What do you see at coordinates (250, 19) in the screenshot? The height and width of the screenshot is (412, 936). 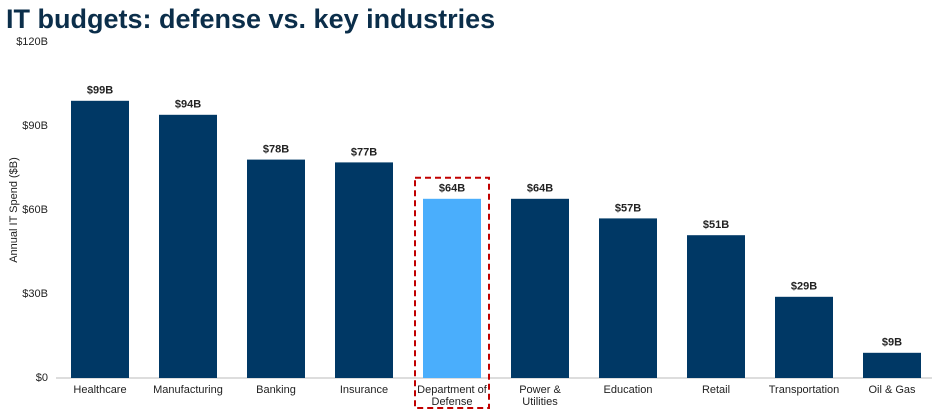 I see `chart-title: IT budgets: defense vs. key industries` at bounding box center [250, 19].